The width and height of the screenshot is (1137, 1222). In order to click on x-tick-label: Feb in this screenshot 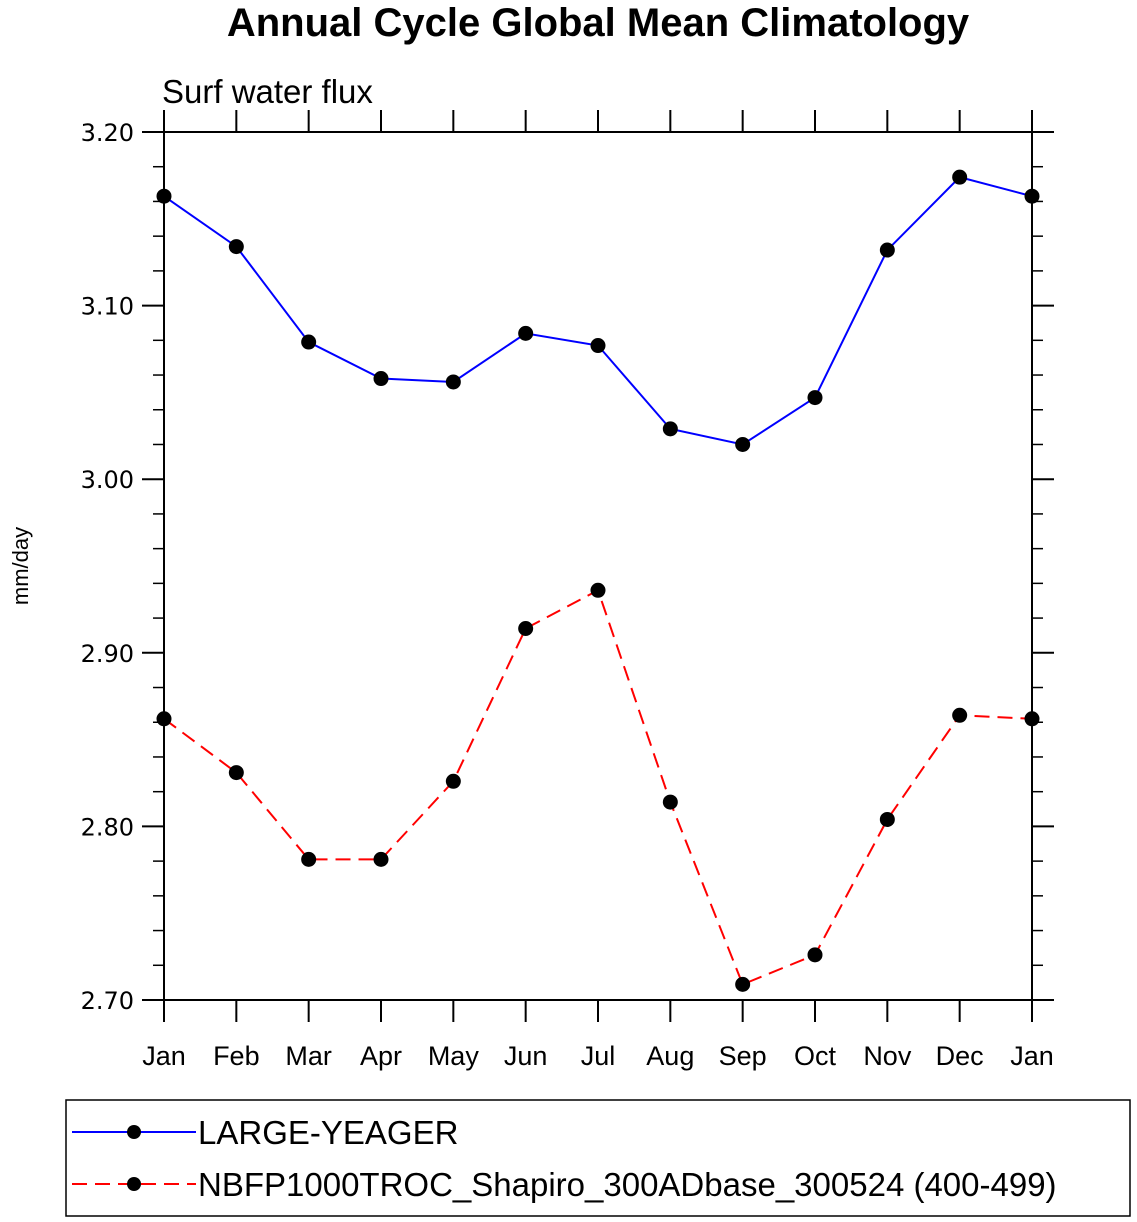, I will do `click(236, 1056)`.